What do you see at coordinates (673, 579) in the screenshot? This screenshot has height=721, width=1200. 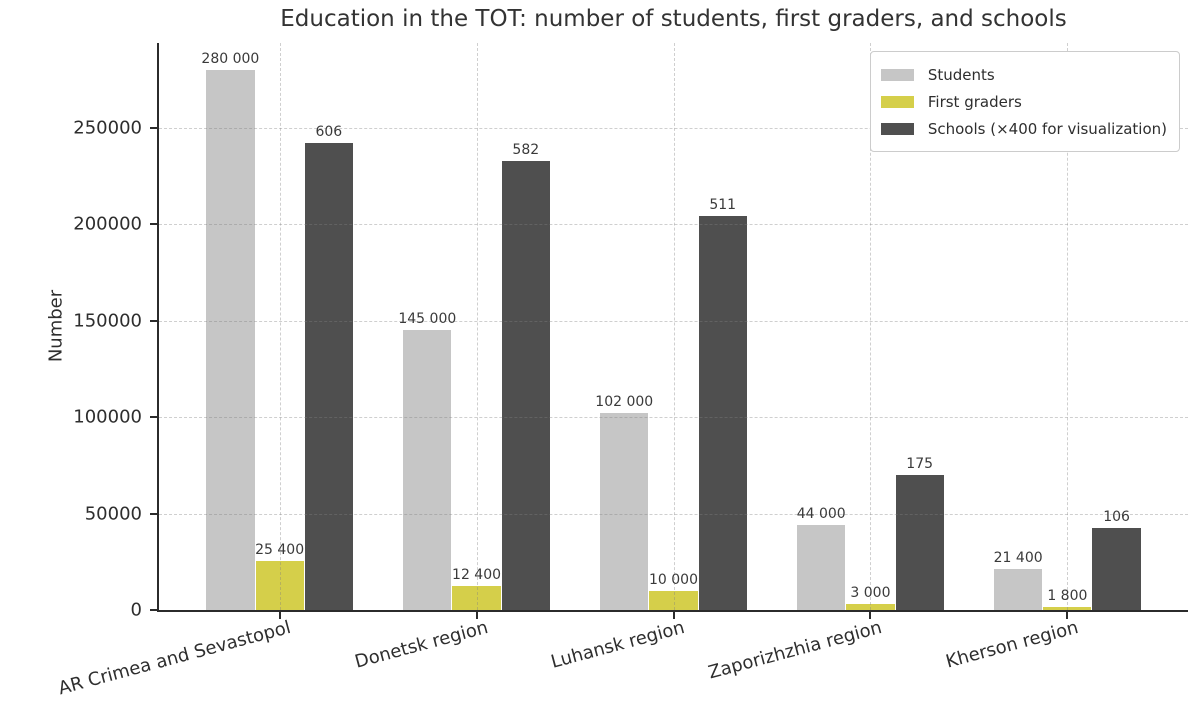 I see `bar-value-label: 10 000` at bounding box center [673, 579].